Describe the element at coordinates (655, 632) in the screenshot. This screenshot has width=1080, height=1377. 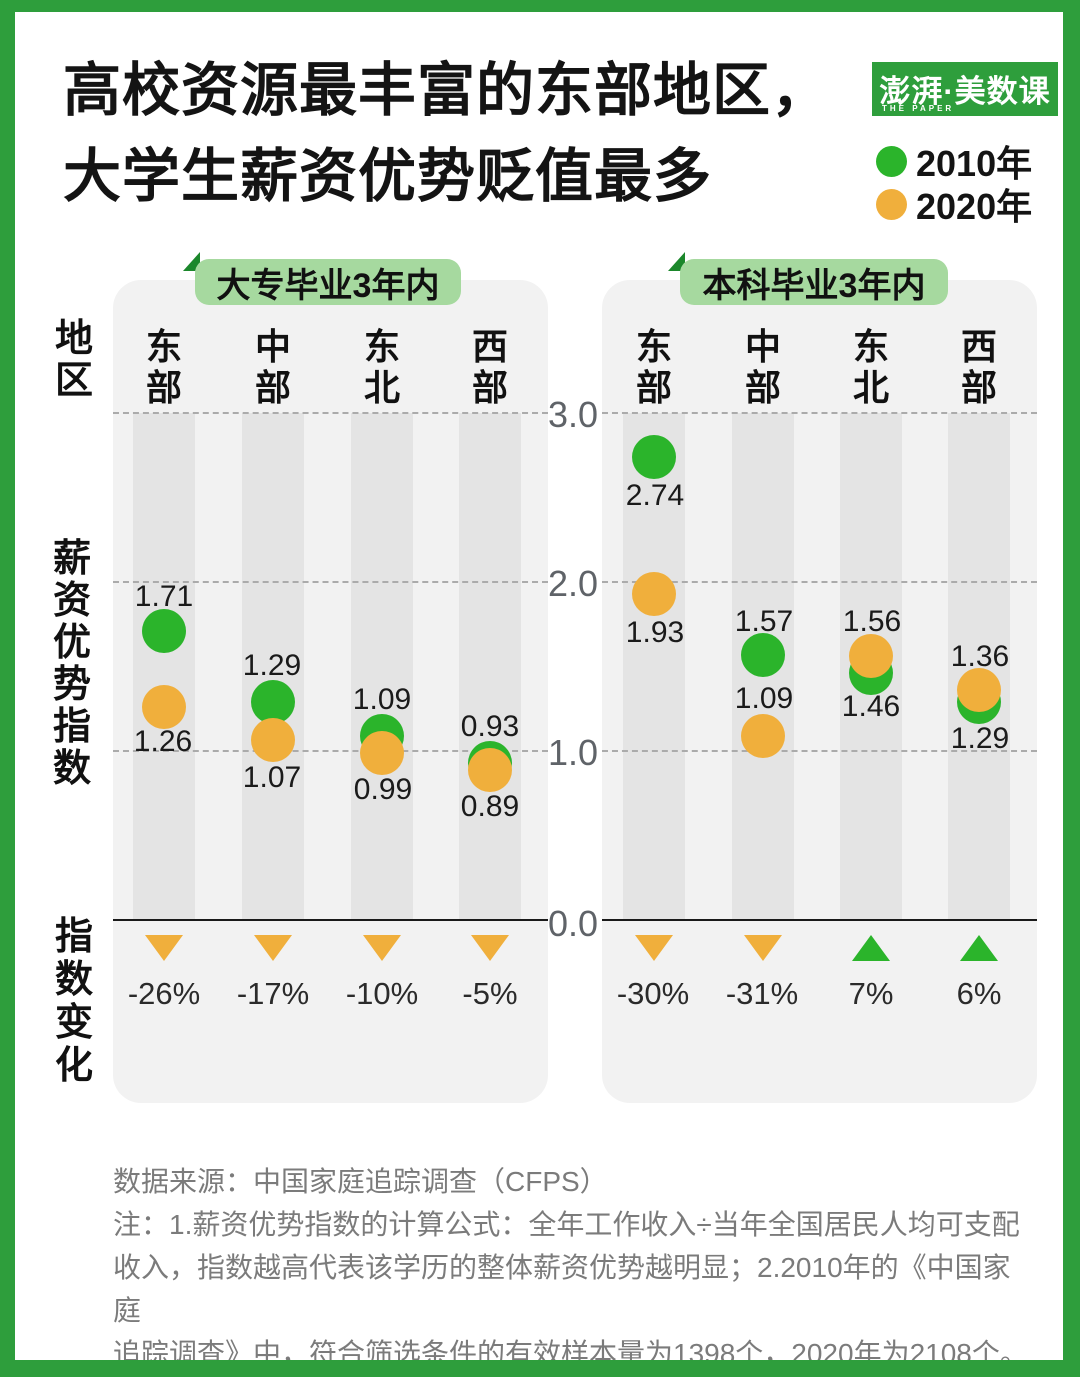
I see `value-label-2020: 1.93` at that location.